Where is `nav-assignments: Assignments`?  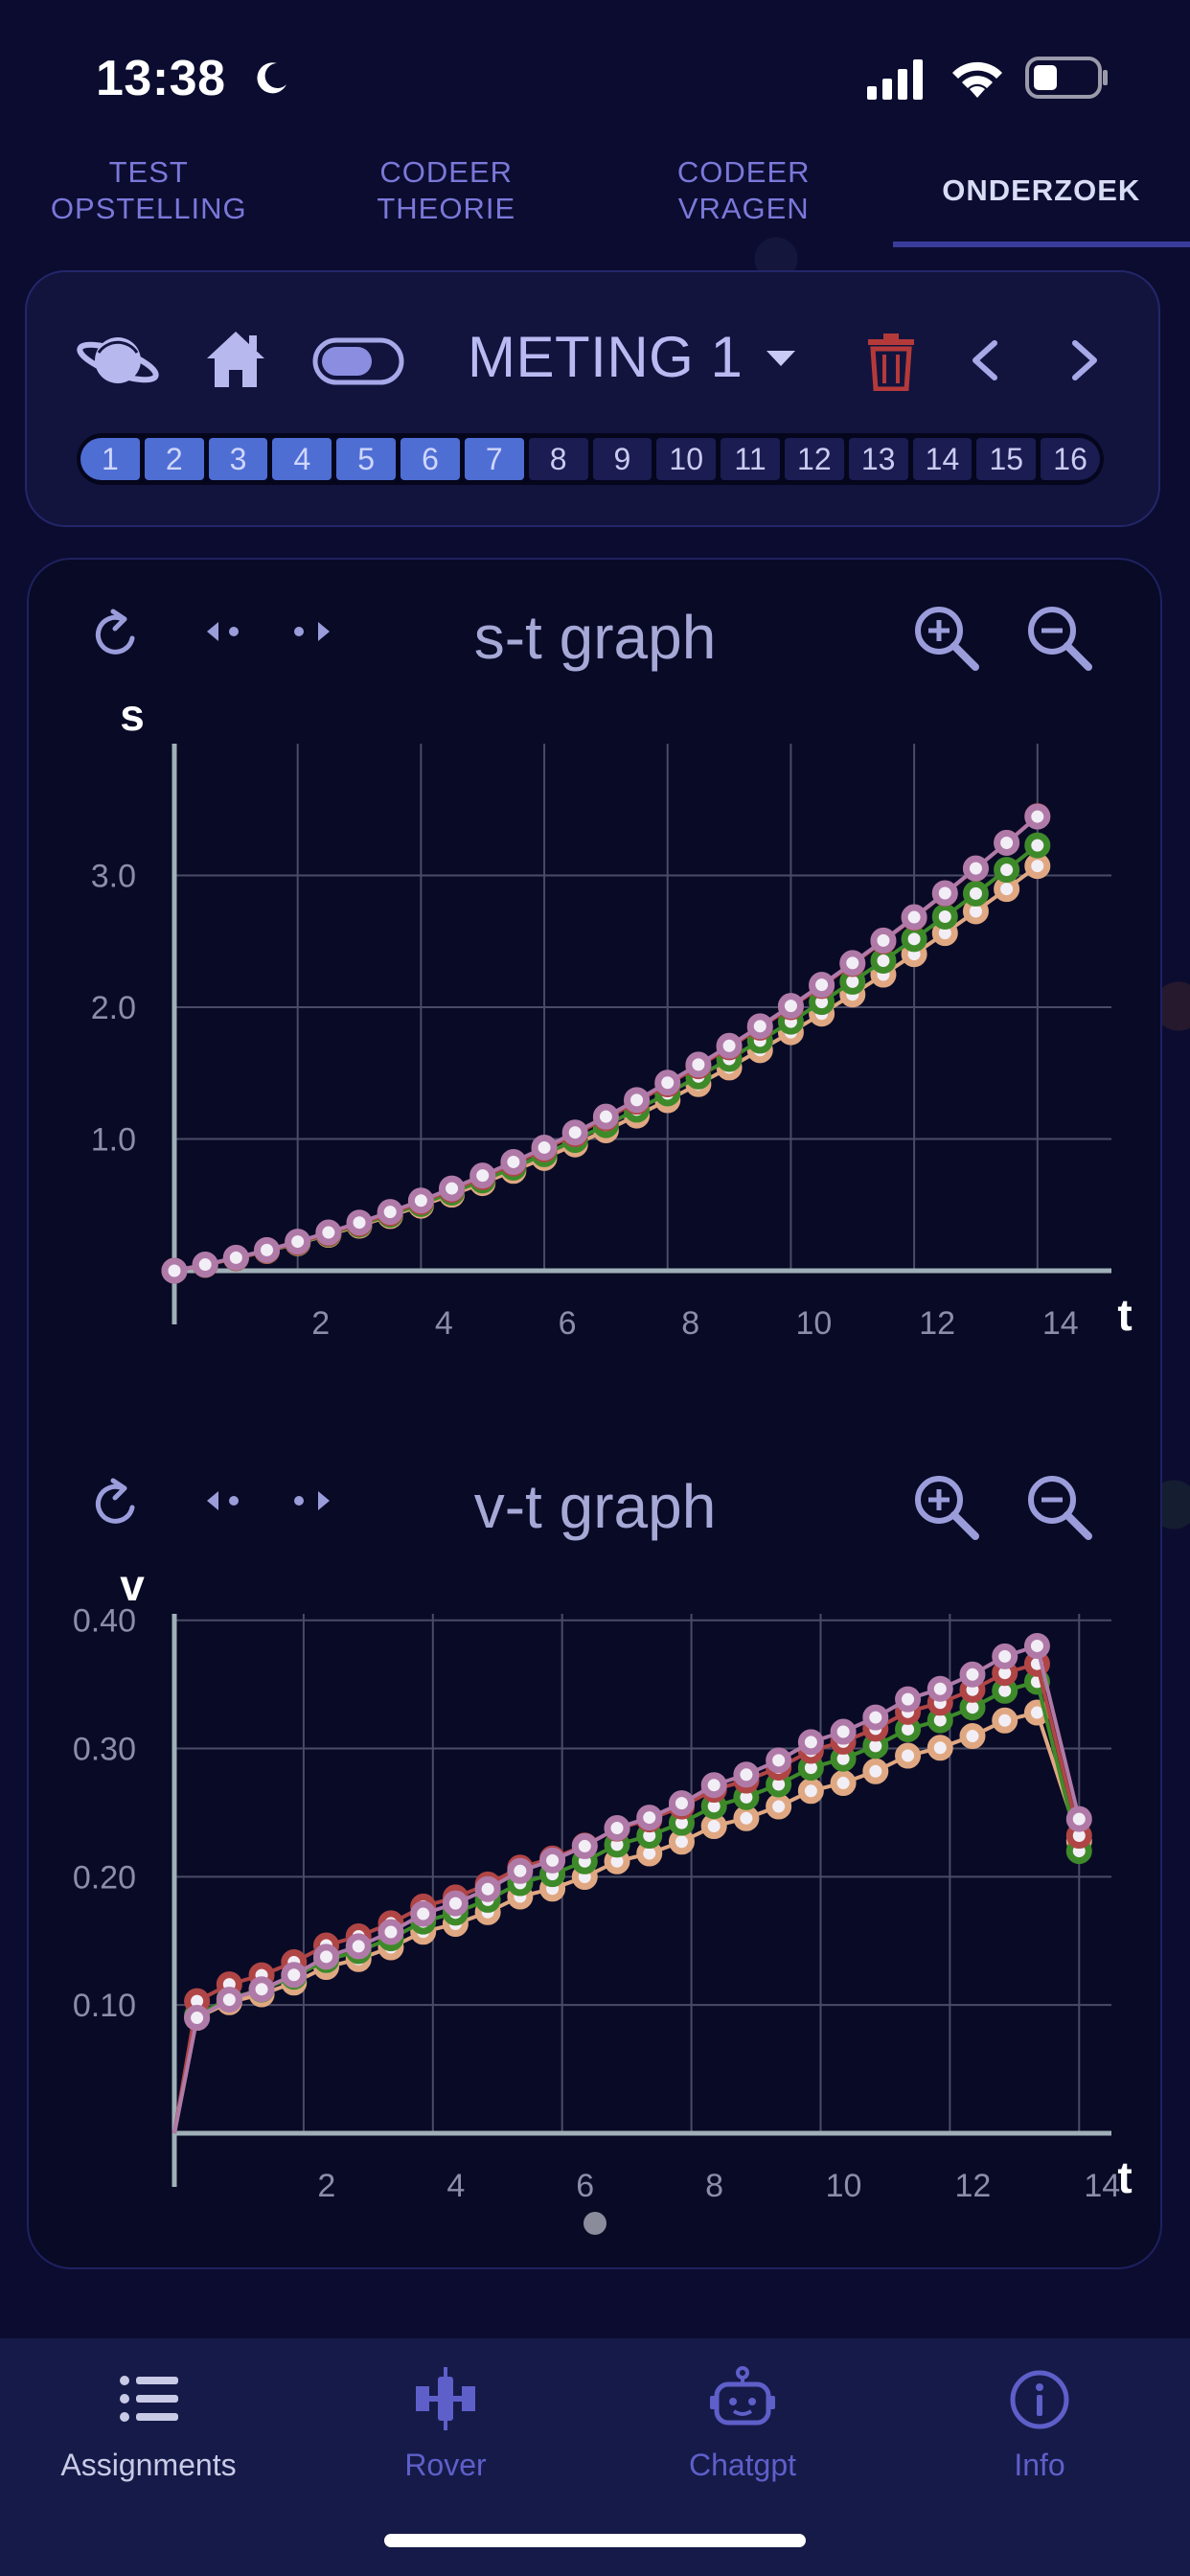 nav-assignments: Assignments is located at coordinates (148, 2434).